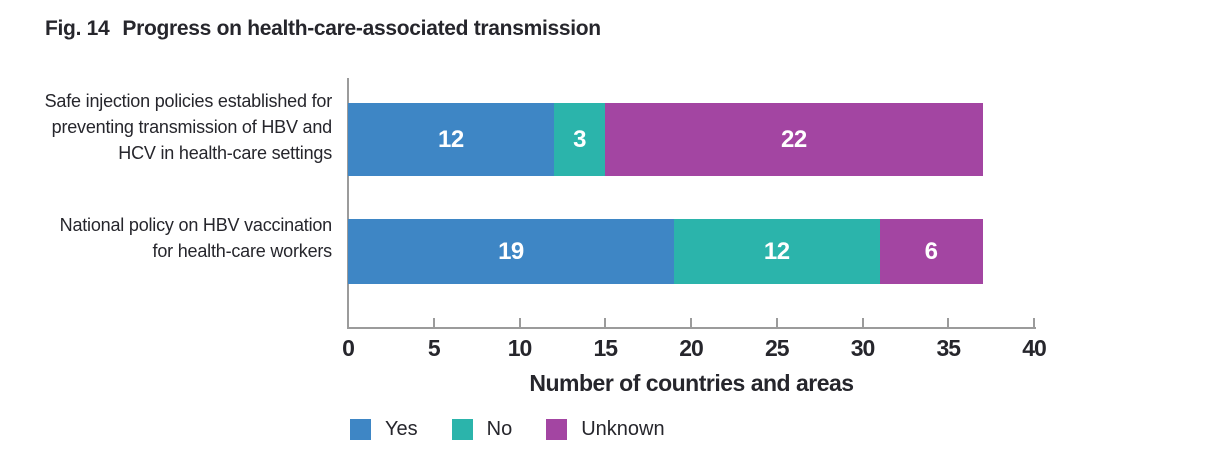 The image size is (1227, 472). I want to click on x-axis-tick-label: 40, so click(1034, 348).